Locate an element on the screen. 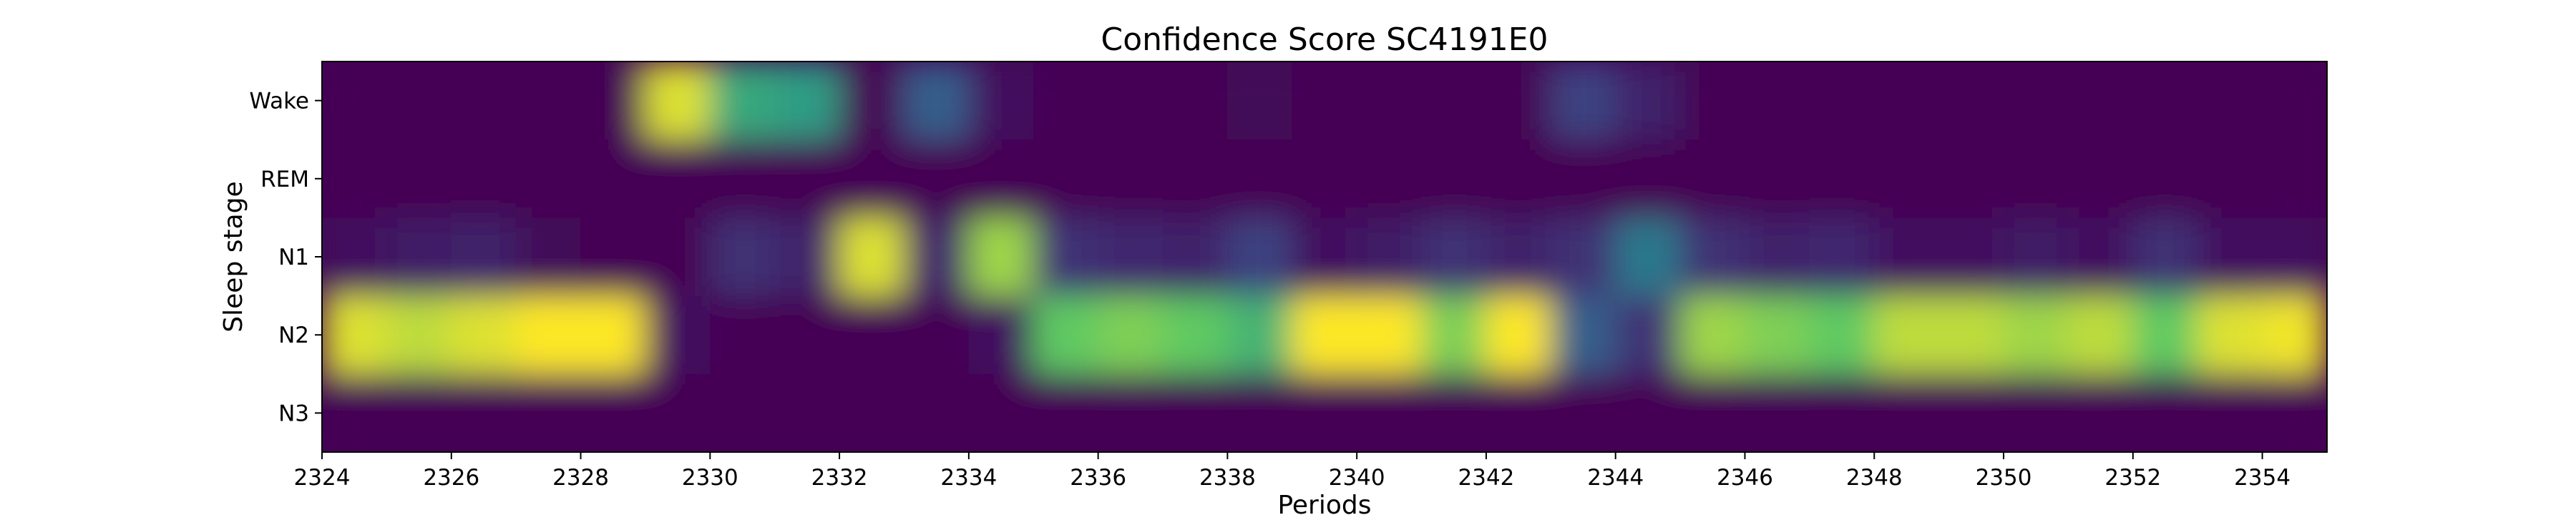  x-tick-label: 2328 is located at coordinates (580, 478).